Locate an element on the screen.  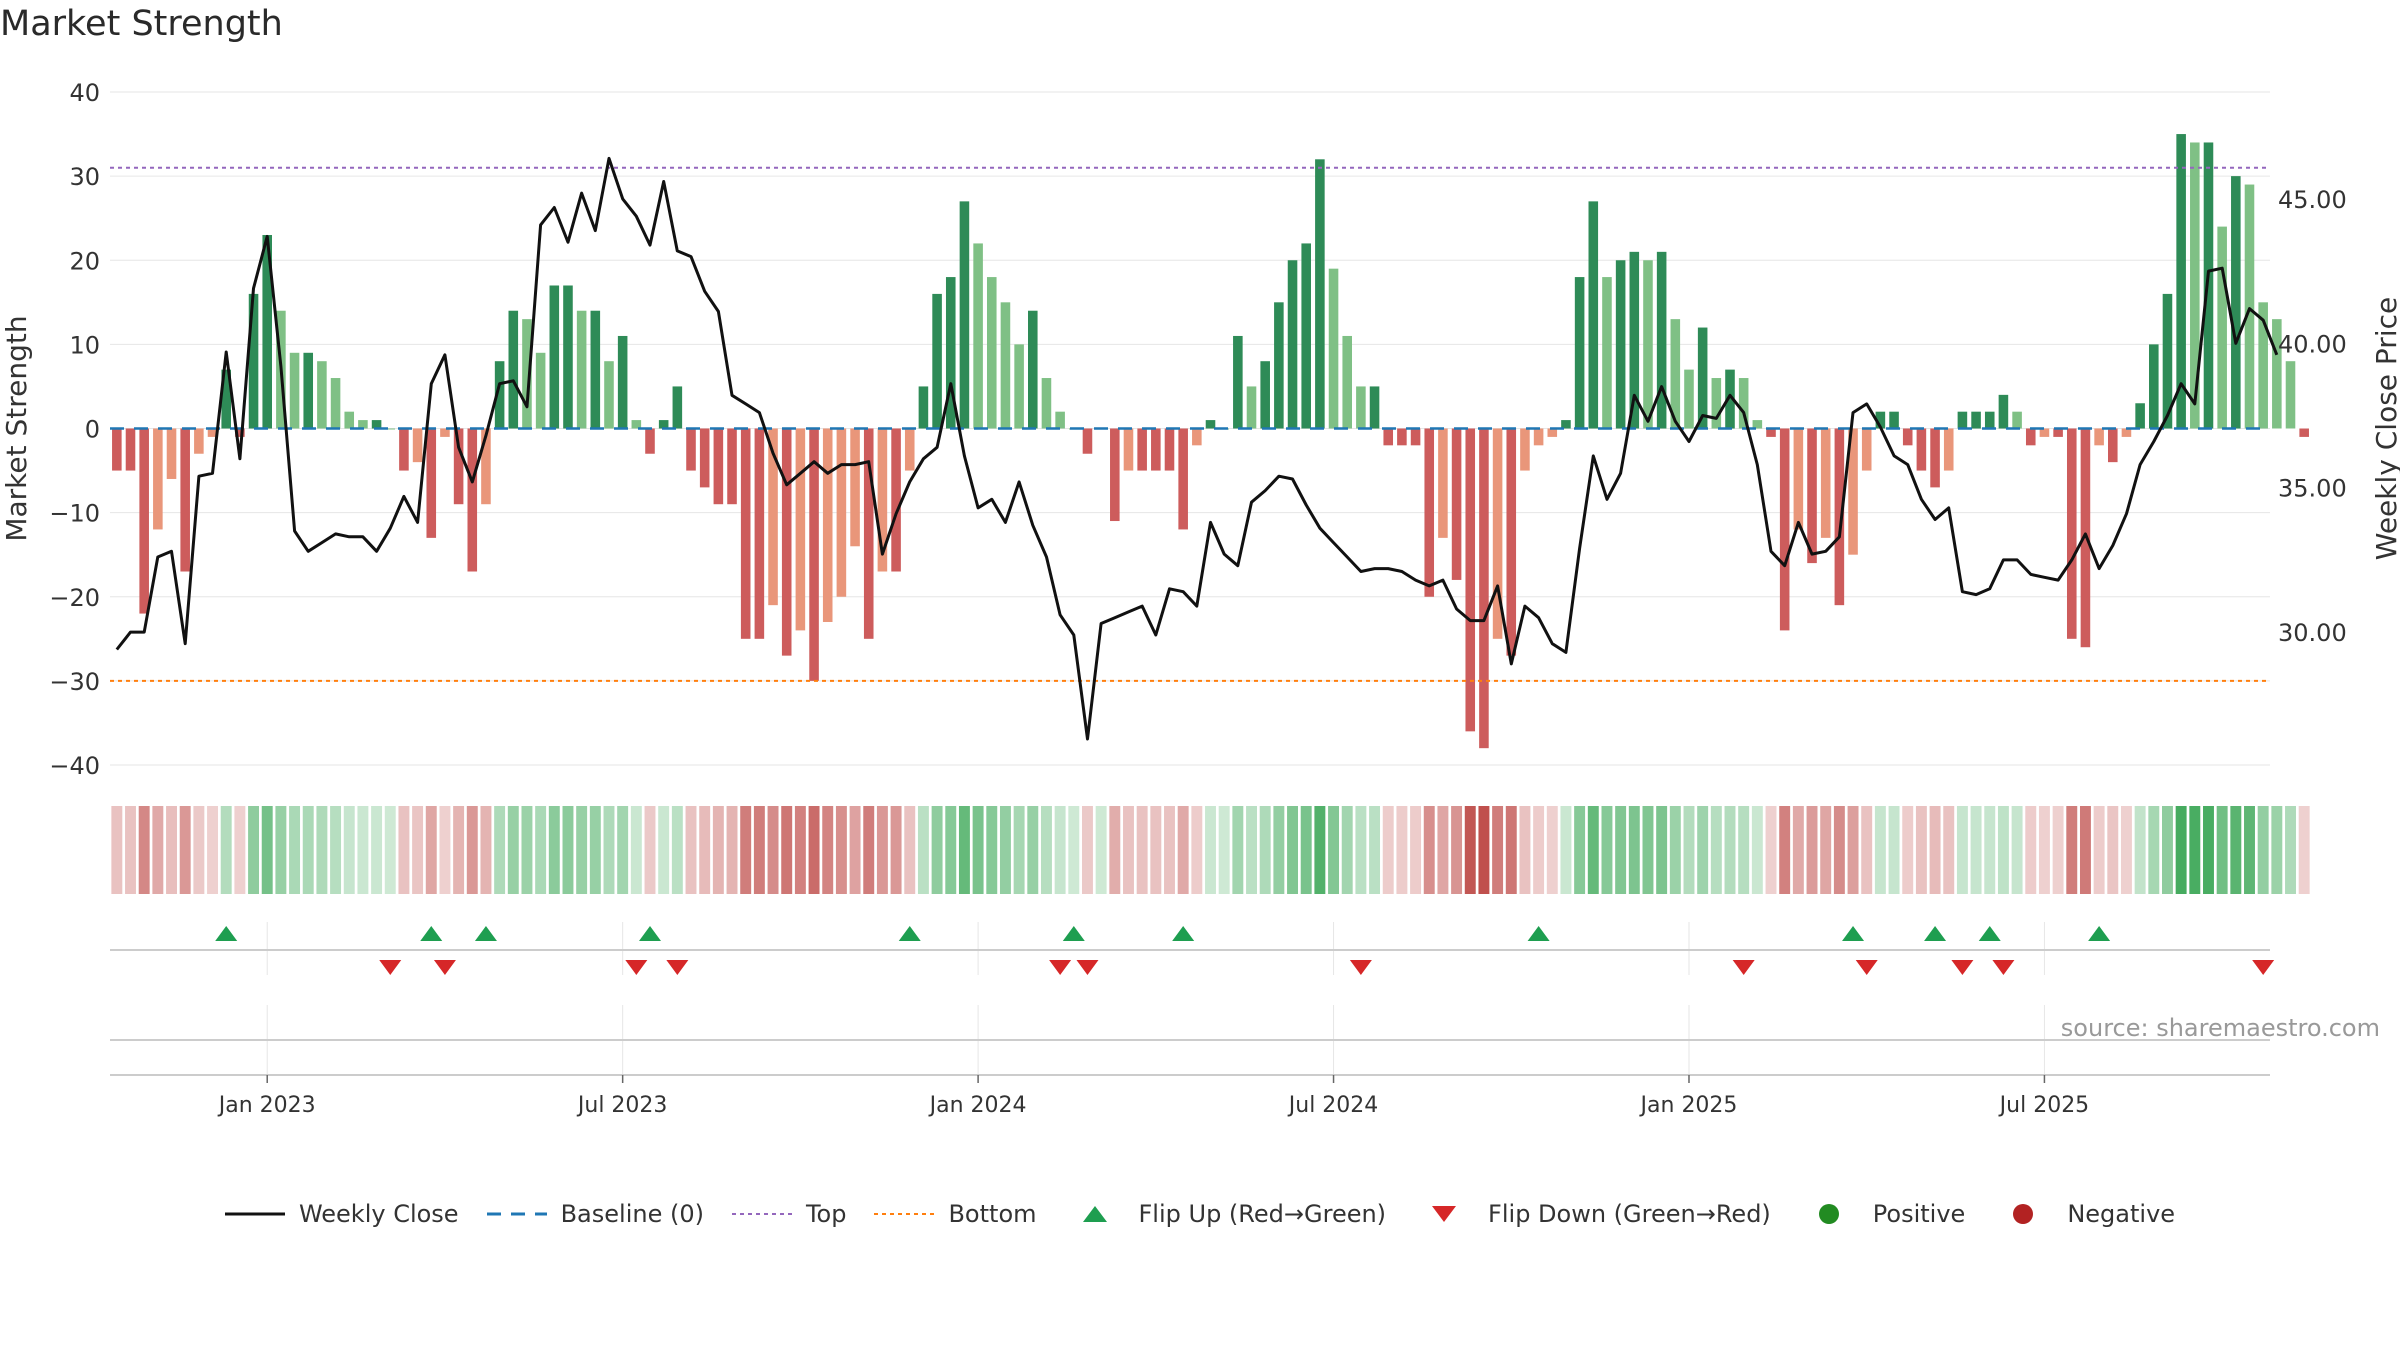
legend-label: Baseline (0) is located at coordinates (632, 1214).